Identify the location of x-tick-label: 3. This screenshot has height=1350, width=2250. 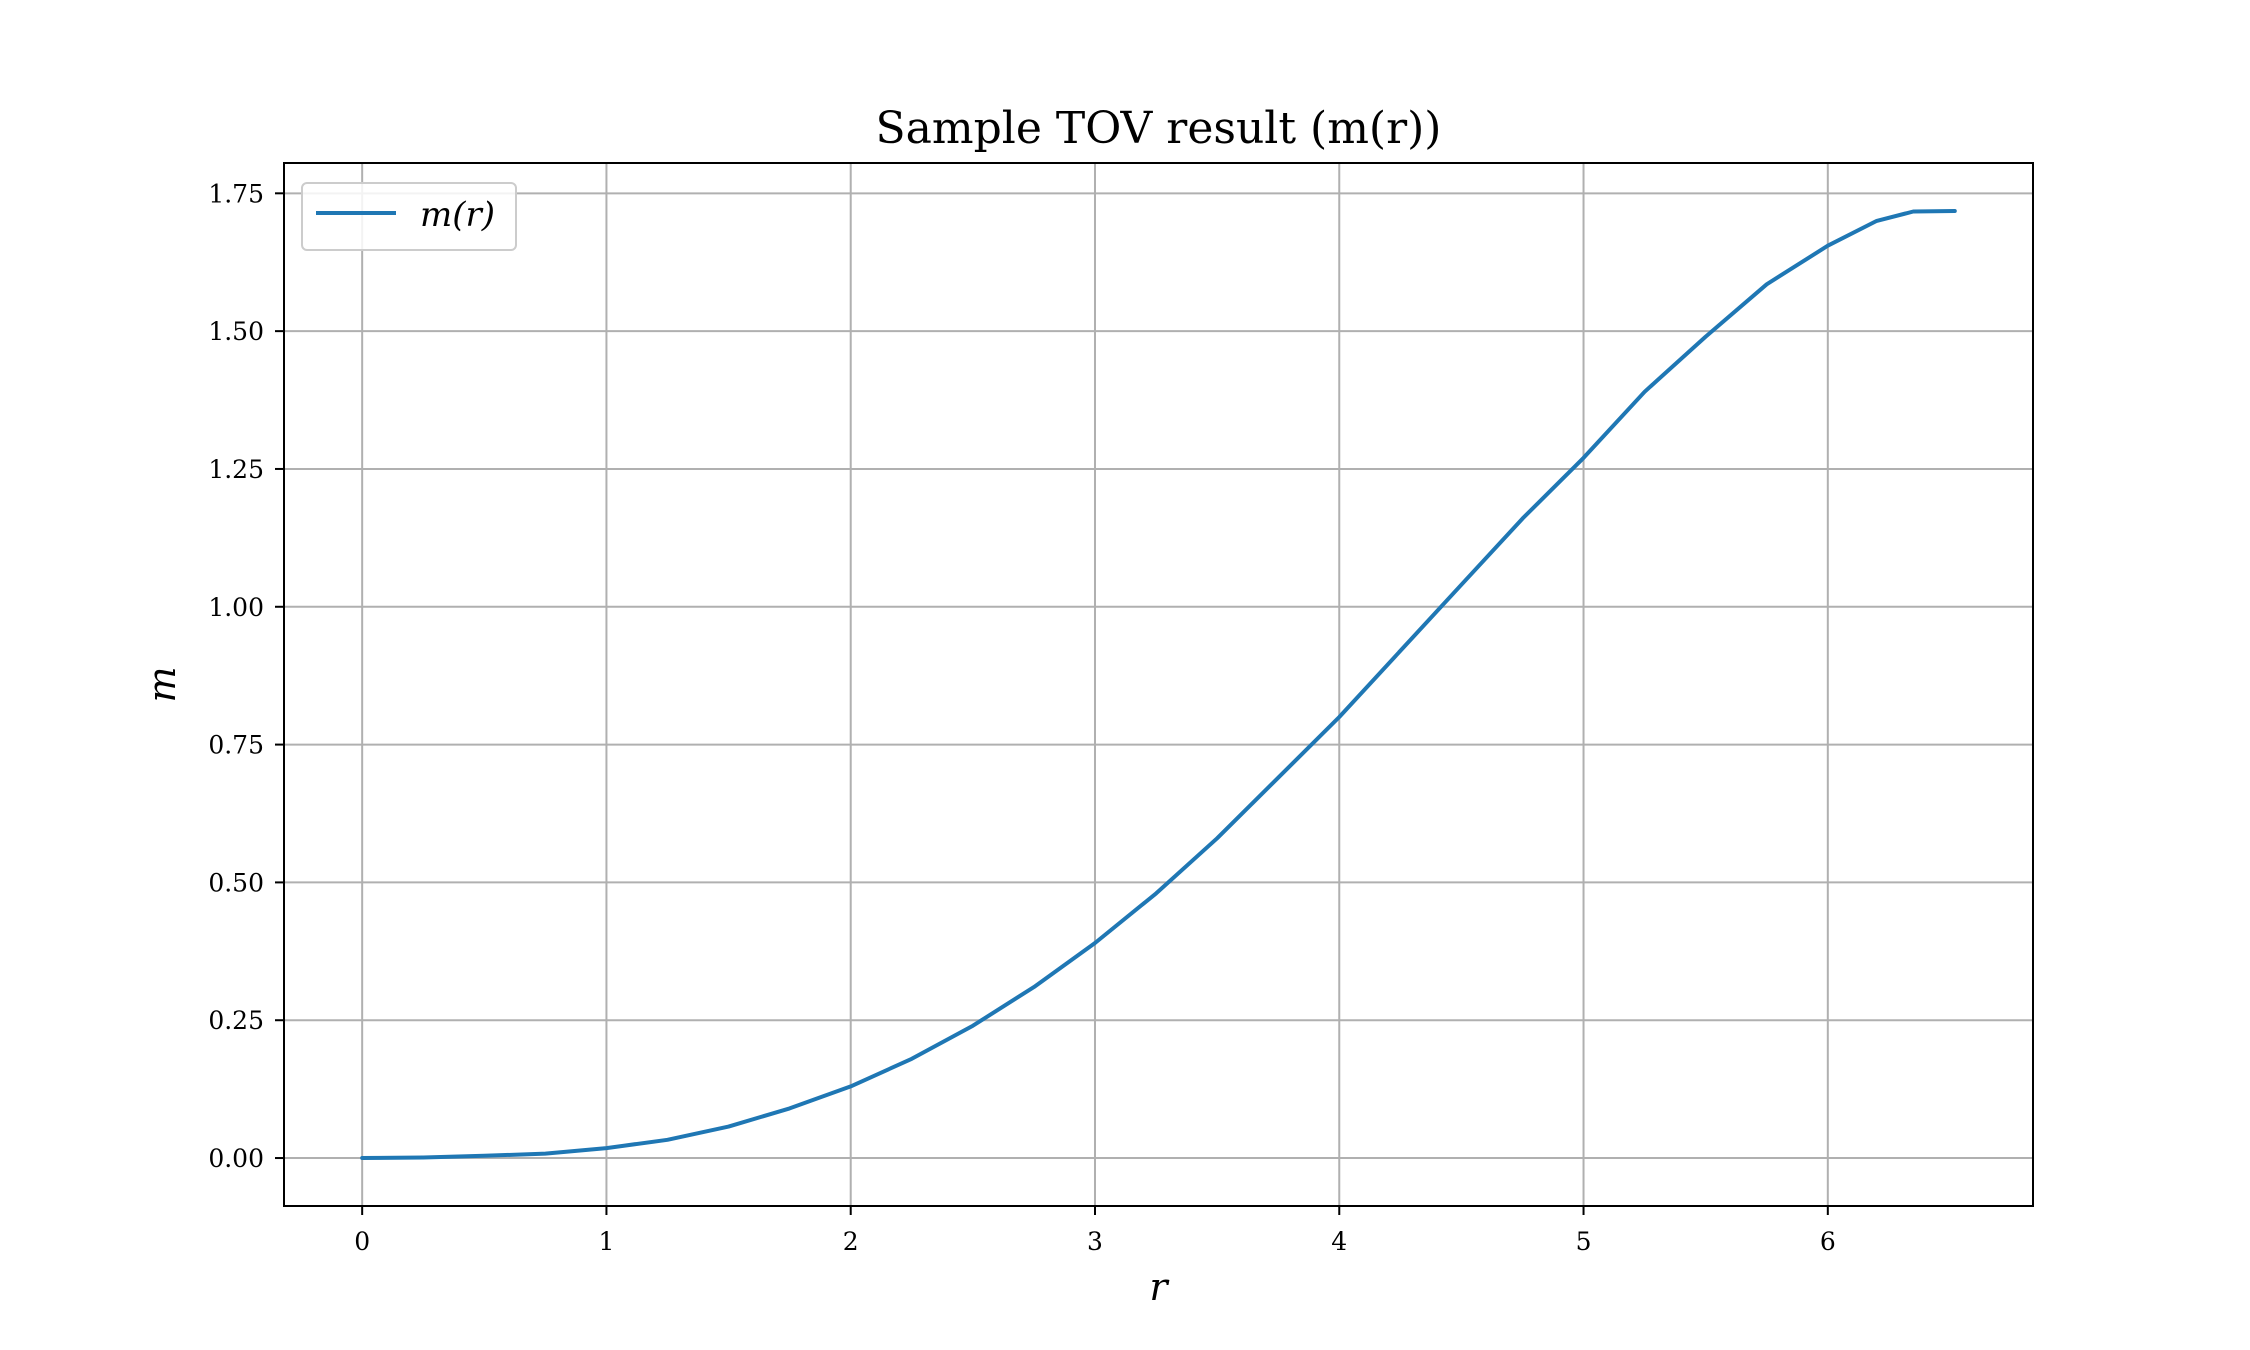
(1095, 1241).